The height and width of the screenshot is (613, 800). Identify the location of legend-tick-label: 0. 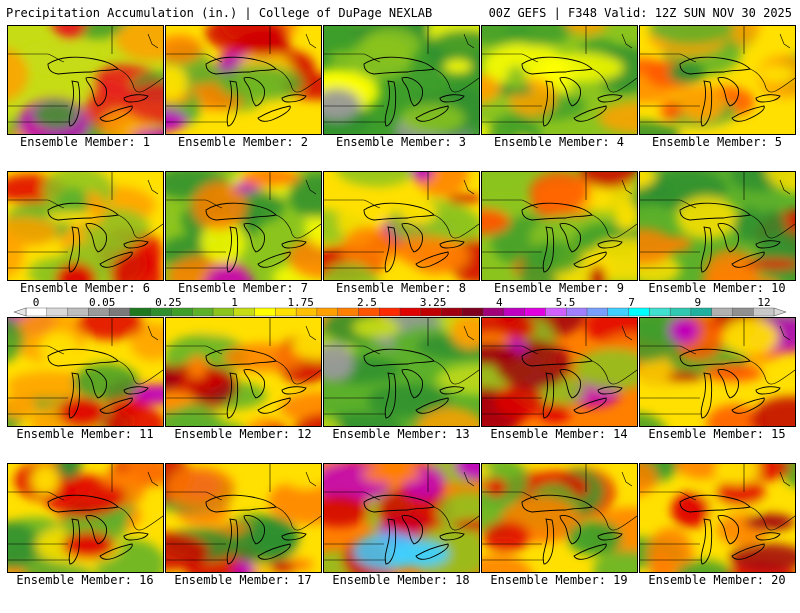
(36, 302).